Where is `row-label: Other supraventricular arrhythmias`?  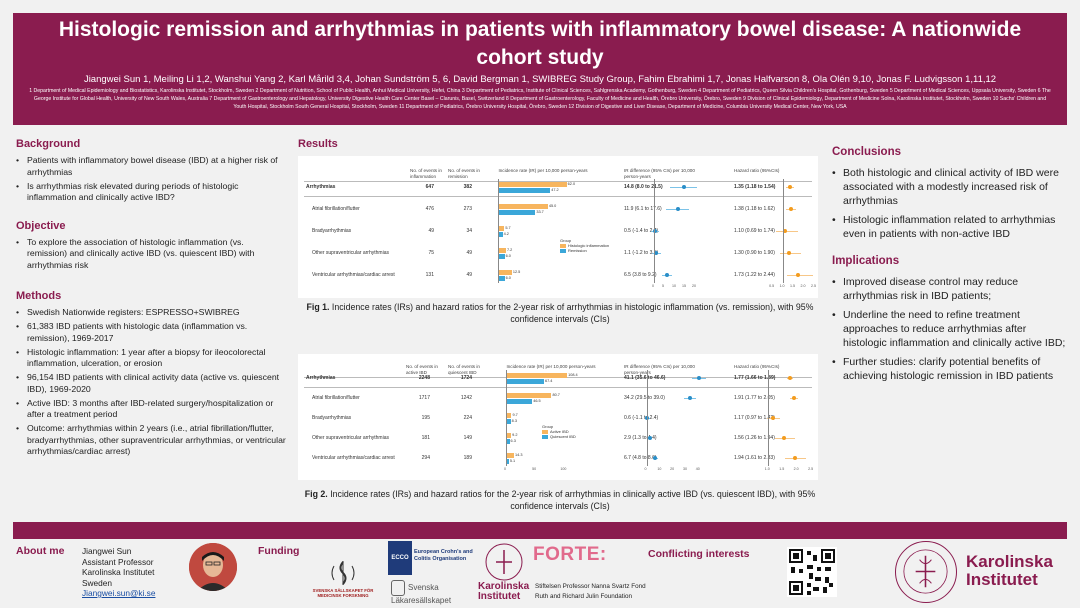
row-label: Other supraventricular arrhythmias is located at coordinates (350, 253).